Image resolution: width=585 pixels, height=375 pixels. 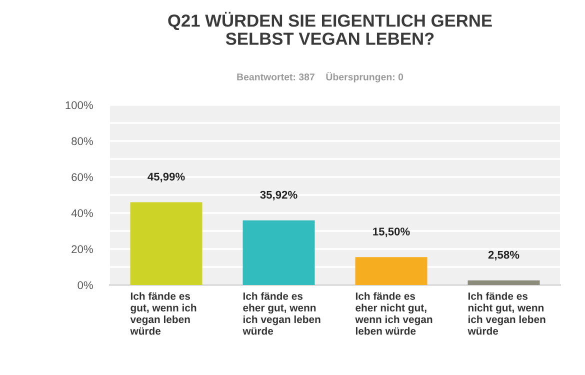 I want to click on data-label: 2,58%, so click(x=504, y=255).